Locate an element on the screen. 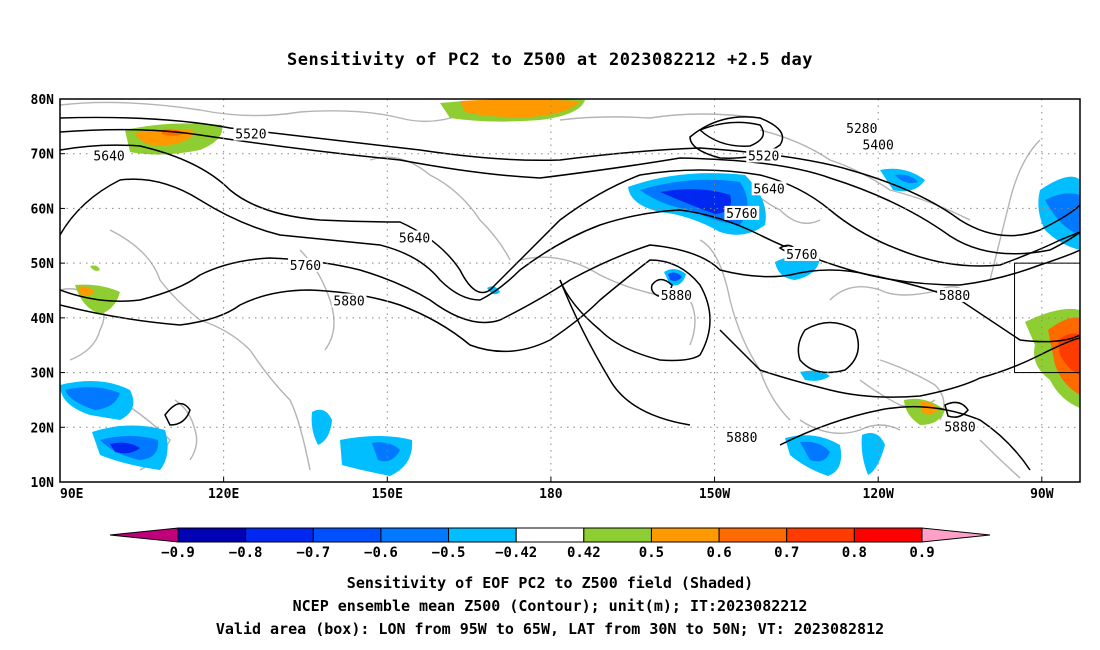  colorbar-label: −0.7 is located at coordinates (313, 553).